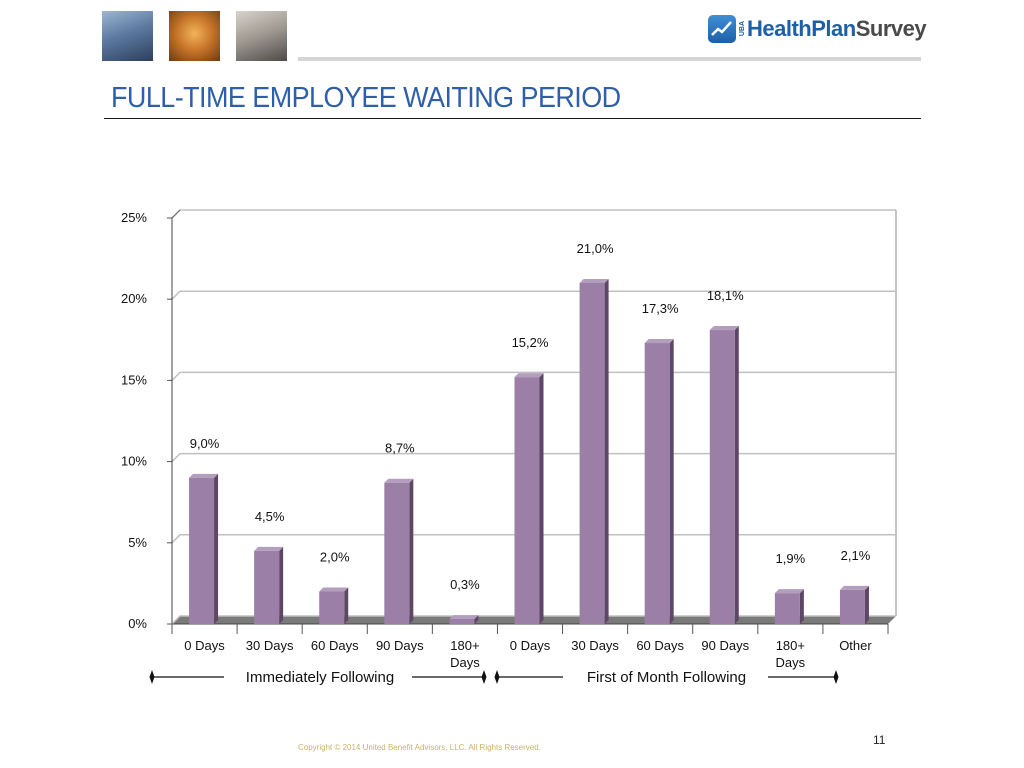 The width and height of the screenshot is (1024, 768). What do you see at coordinates (791, 558) in the screenshot?
I see `data-label: 1,9%` at bounding box center [791, 558].